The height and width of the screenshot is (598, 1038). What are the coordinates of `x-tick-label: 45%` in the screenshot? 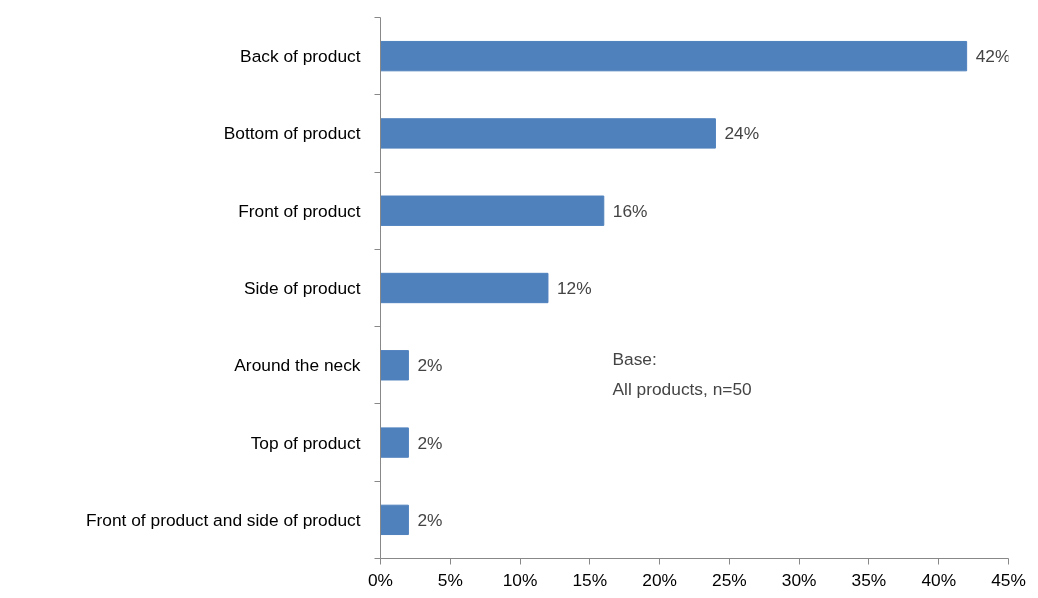 It's located at (1008, 579).